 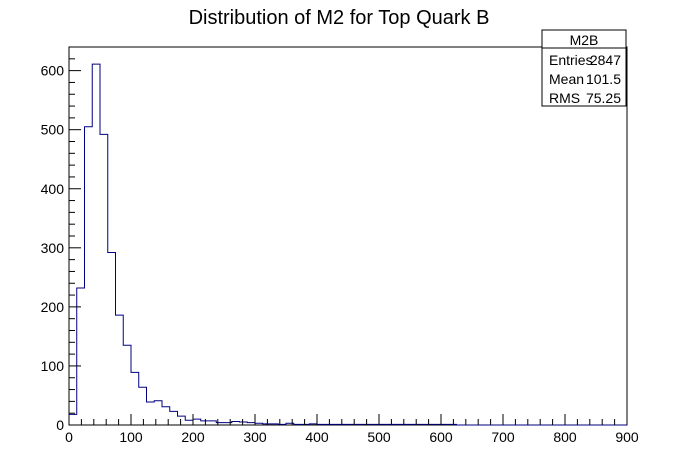 What do you see at coordinates (60, 425) in the screenshot?
I see `y-tick-label: 0` at bounding box center [60, 425].